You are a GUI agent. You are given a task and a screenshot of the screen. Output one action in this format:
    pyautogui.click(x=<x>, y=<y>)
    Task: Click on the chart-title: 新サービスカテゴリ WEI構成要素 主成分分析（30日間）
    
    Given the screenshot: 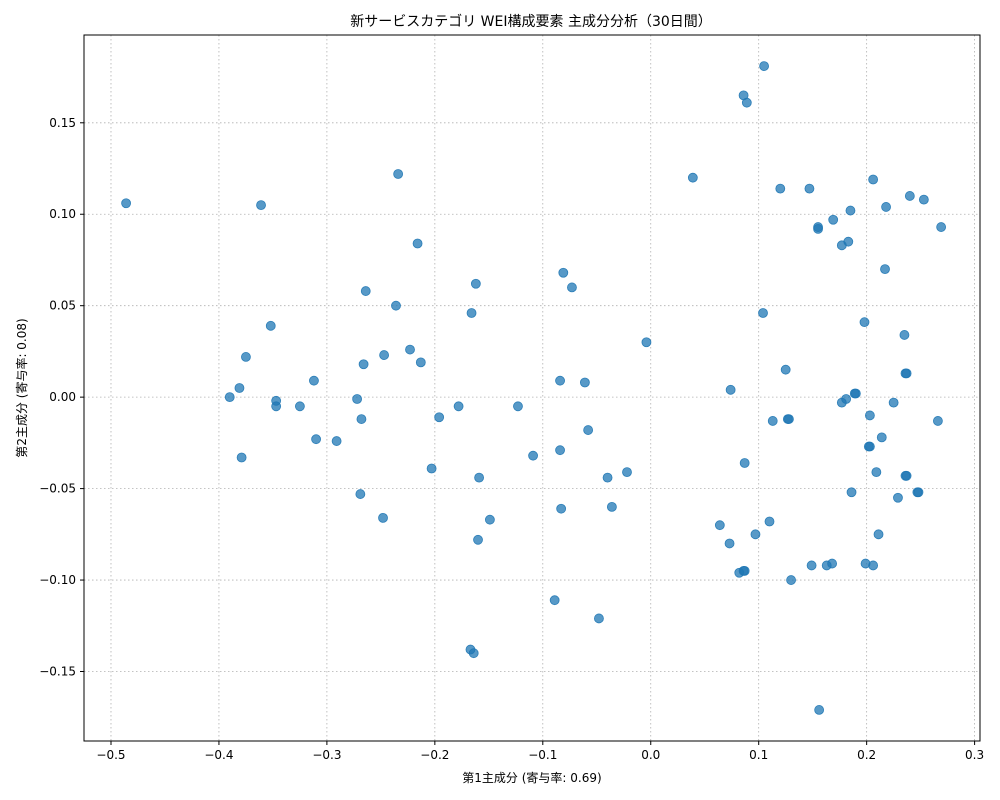 What is the action you would take?
    pyautogui.click(x=531, y=21)
    